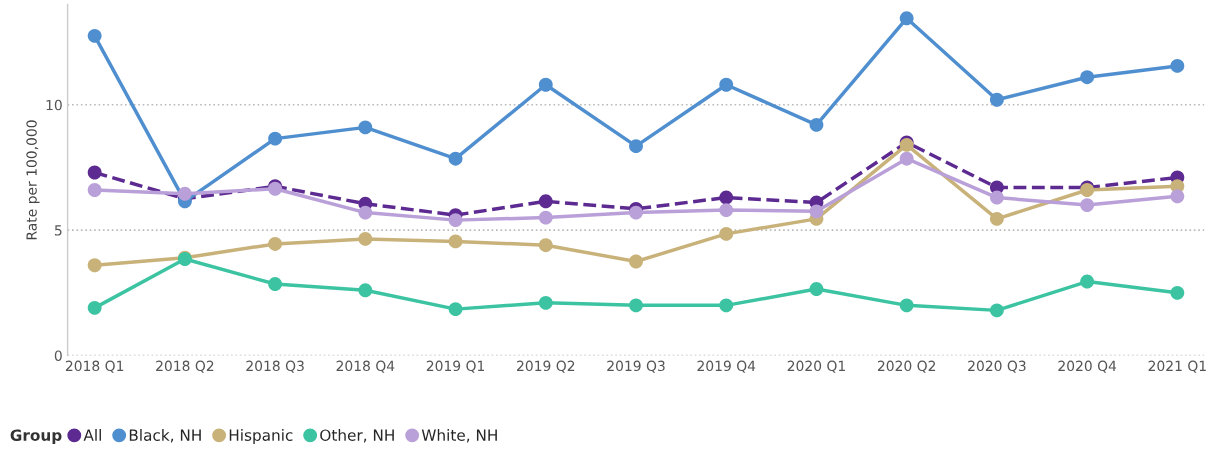  What do you see at coordinates (365, 366) in the screenshot?
I see `x-tick-label: 2018 Q4` at bounding box center [365, 366].